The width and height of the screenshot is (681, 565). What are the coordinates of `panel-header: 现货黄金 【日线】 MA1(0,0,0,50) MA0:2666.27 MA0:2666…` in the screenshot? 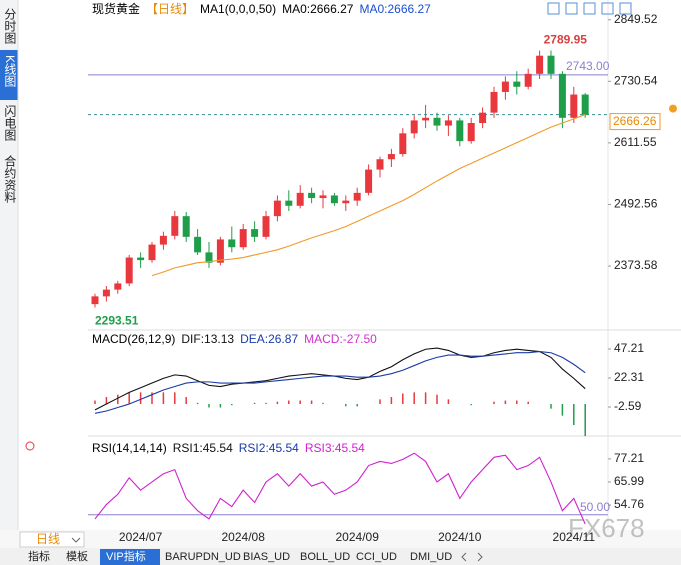 It's located at (261, 8).